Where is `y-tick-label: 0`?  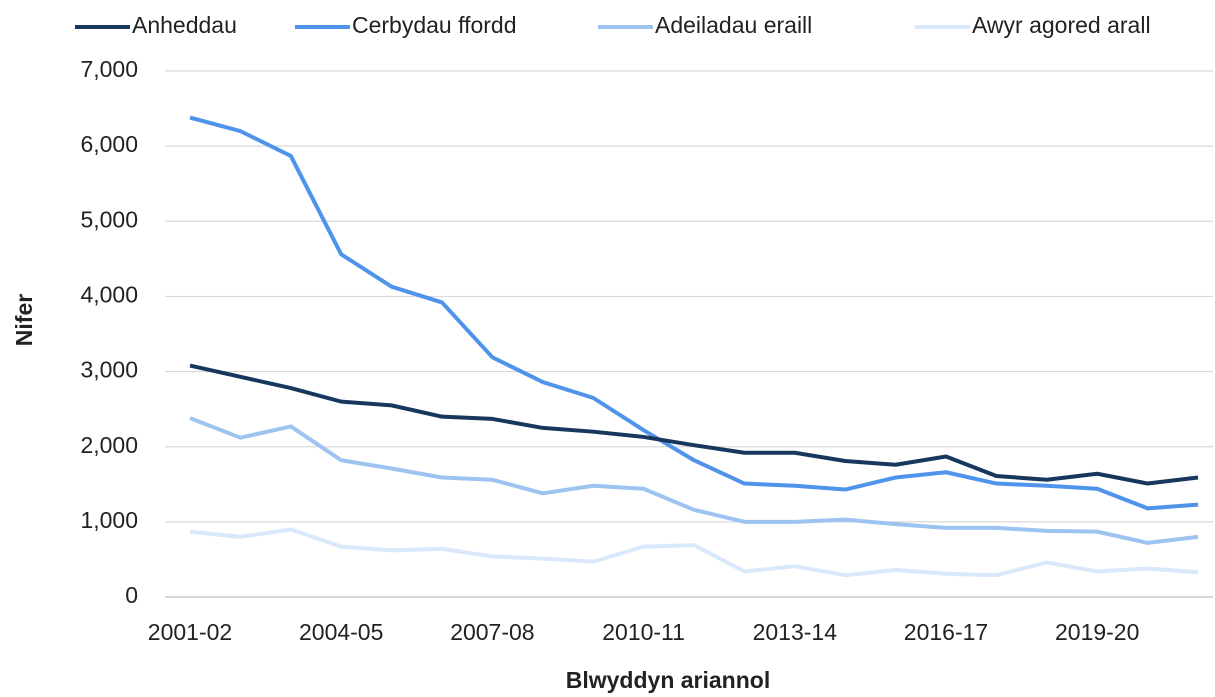
y-tick-label: 0 is located at coordinates (131, 595).